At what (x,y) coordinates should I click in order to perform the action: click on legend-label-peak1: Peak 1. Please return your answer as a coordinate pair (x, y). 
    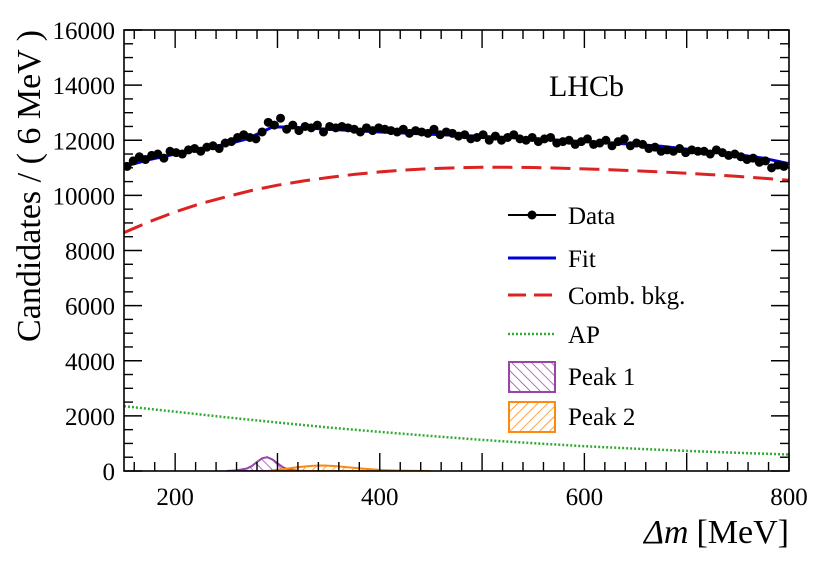
    Looking at the image, I should click on (601, 377).